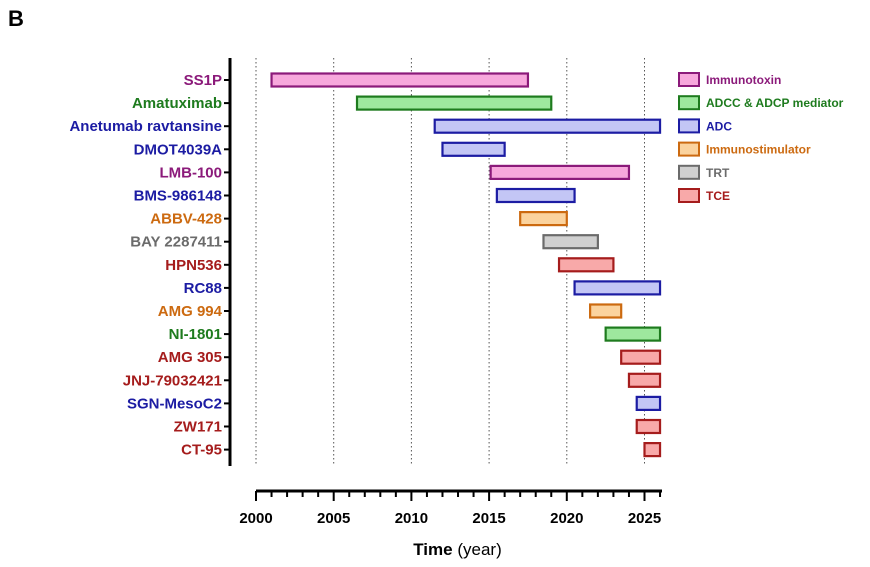  I want to click on row-label-hpn536: HPN536, so click(193, 265).